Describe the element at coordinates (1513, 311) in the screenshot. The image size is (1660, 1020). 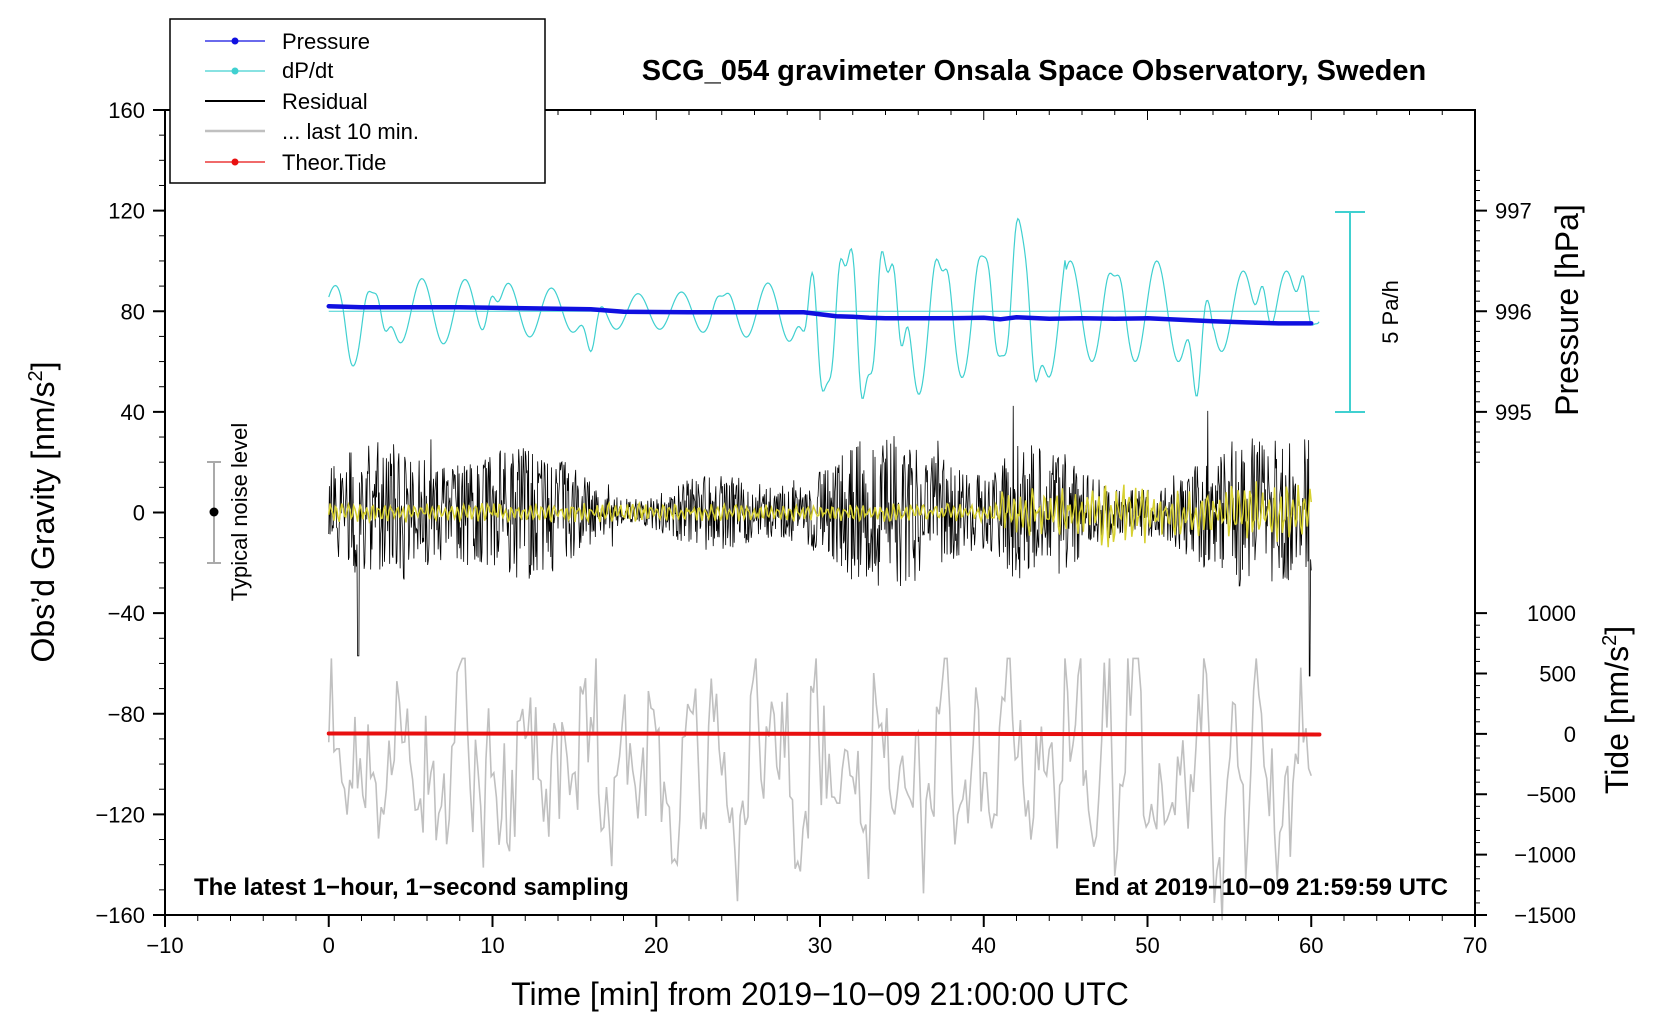
I see `pressure-tick-label: 996` at that location.